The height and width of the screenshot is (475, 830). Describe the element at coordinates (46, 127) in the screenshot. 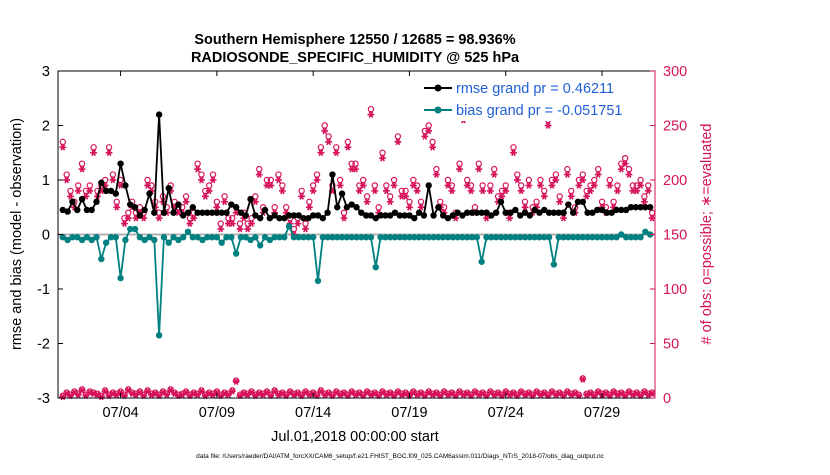

I see `y-left-tick-label: 2` at that location.